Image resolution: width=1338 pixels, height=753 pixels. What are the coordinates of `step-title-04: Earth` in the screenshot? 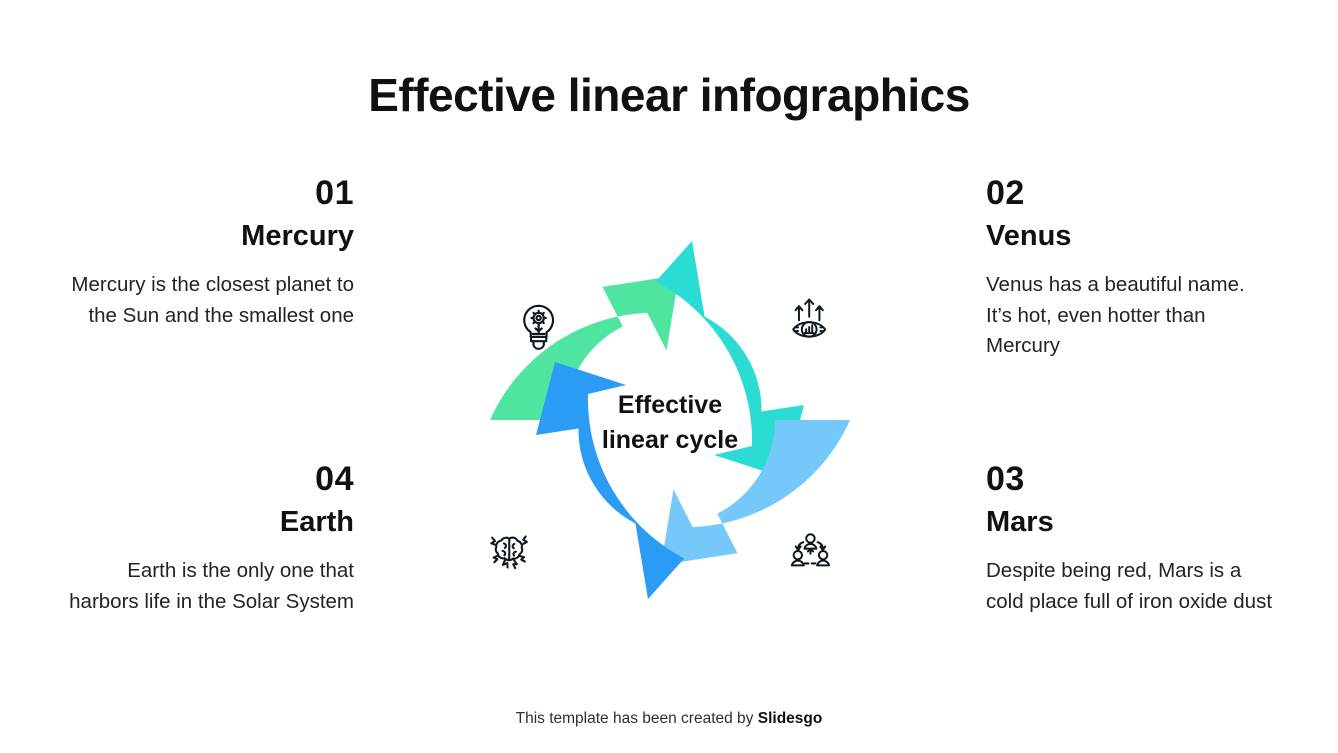 It's located at (316, 521).